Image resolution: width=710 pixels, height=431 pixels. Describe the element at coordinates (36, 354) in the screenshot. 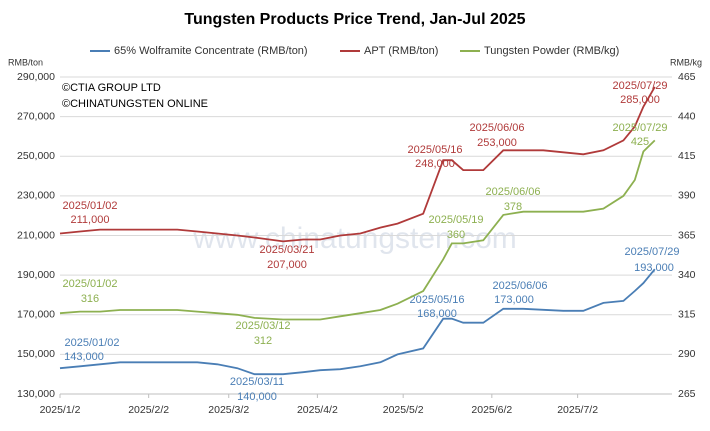

I see `y-tick-label: 150,000` at that location.